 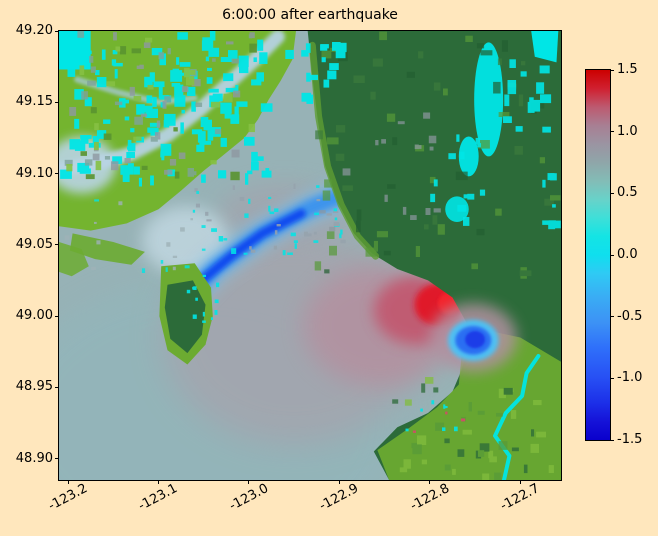 I want to click on colorbar-tick-label: 1.5, so click(x=627, y=69).